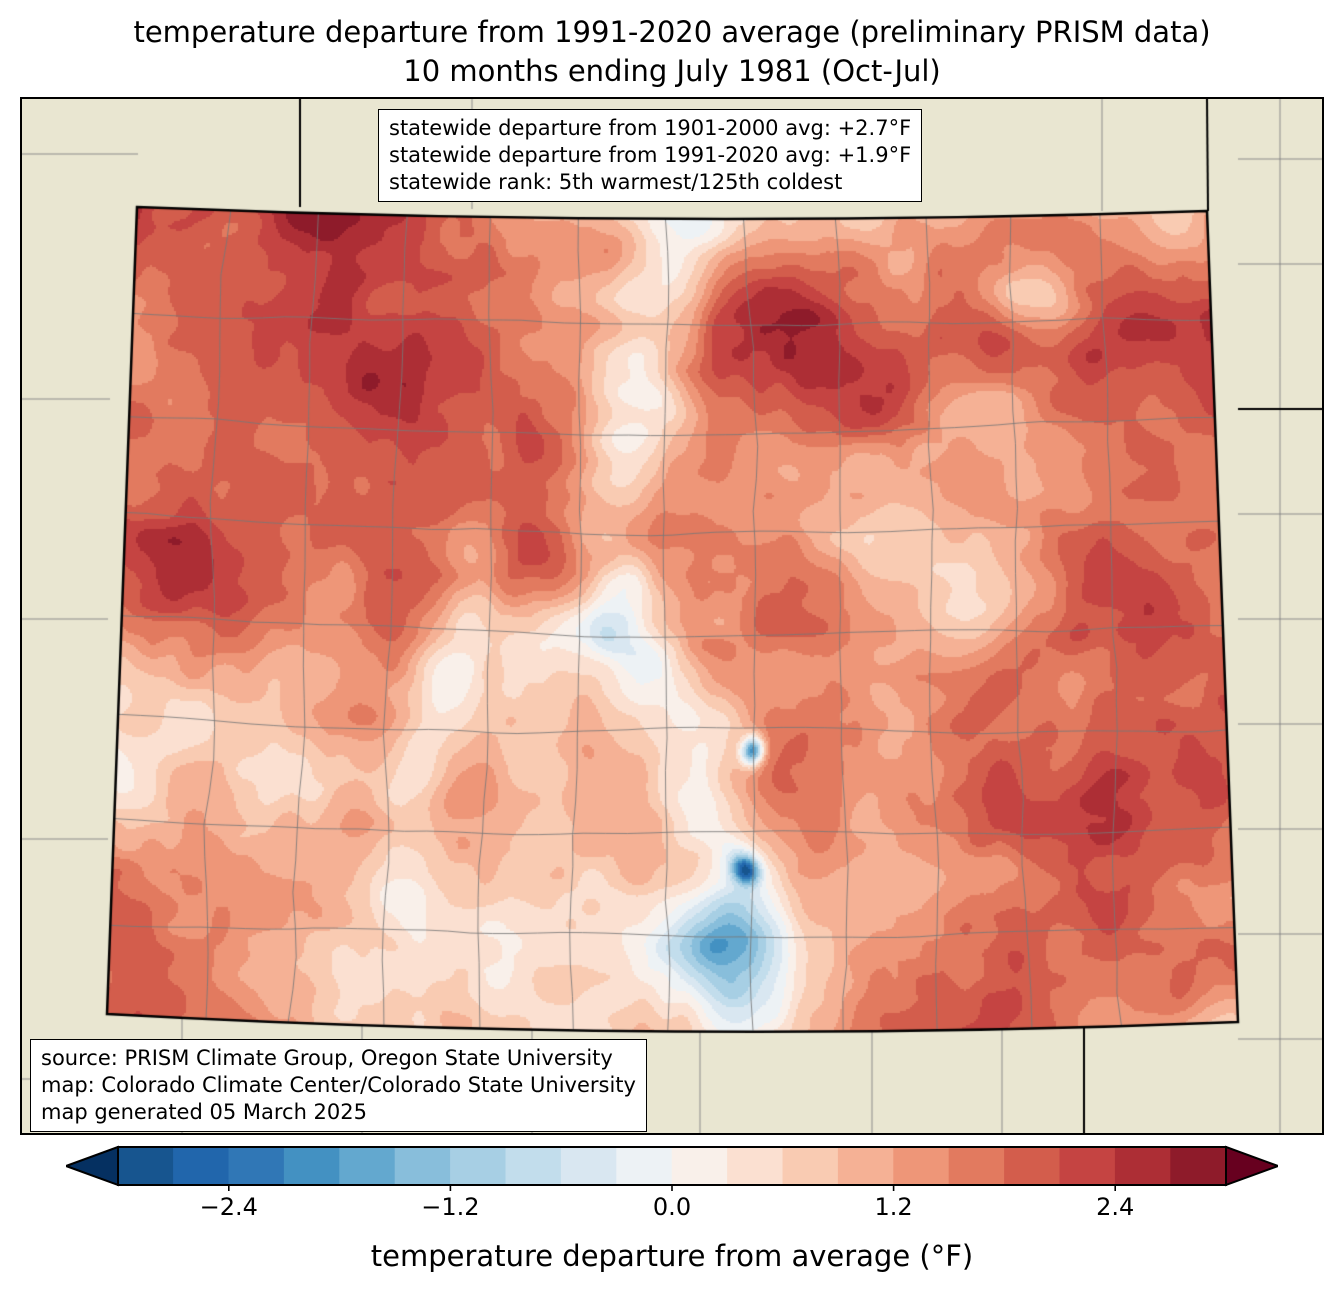  Describe the element at coordinates (893, 1207) in the screenshot. I see `colorbar-tick-label: 1.2` at that location.